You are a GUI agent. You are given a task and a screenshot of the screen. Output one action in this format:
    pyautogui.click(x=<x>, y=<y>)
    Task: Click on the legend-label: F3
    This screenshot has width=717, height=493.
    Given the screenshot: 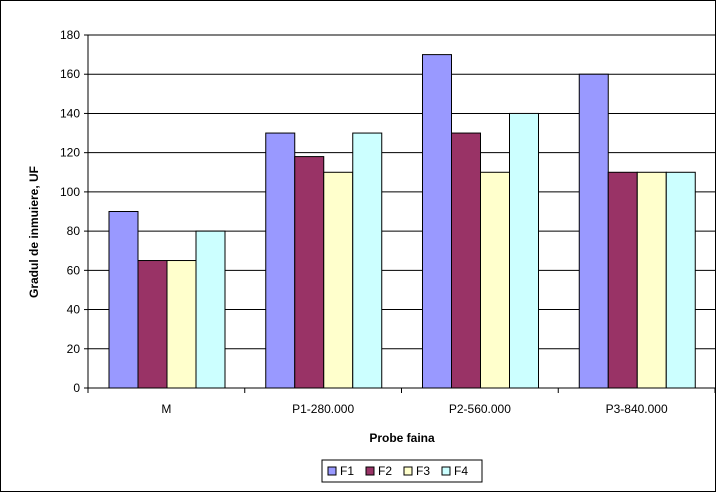 What is the action you would take?
    pyautogui.click(x=423, y=471)
    